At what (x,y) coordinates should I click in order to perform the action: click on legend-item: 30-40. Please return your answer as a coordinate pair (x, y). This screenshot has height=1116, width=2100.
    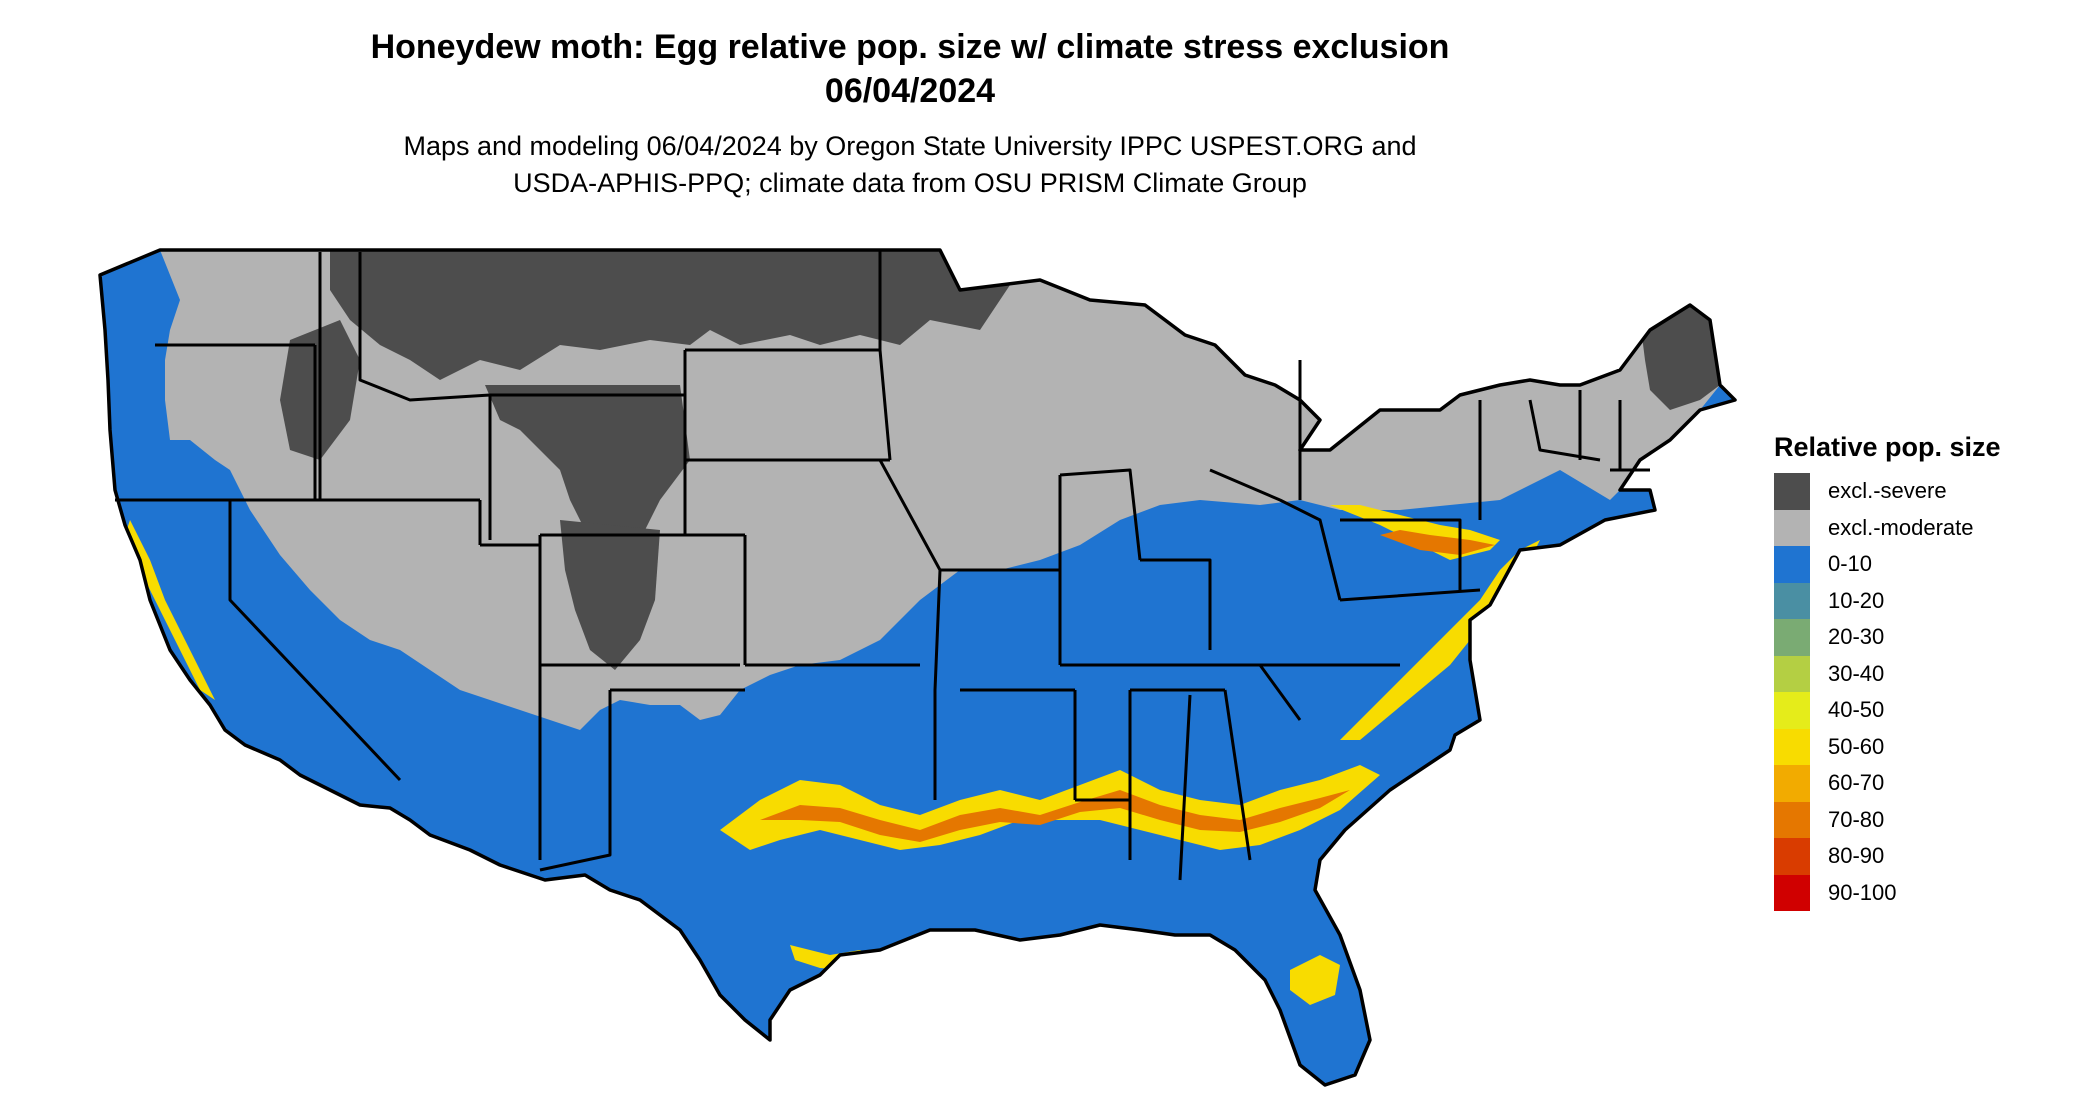
    Looking at the image, I should click on (1887, 673).